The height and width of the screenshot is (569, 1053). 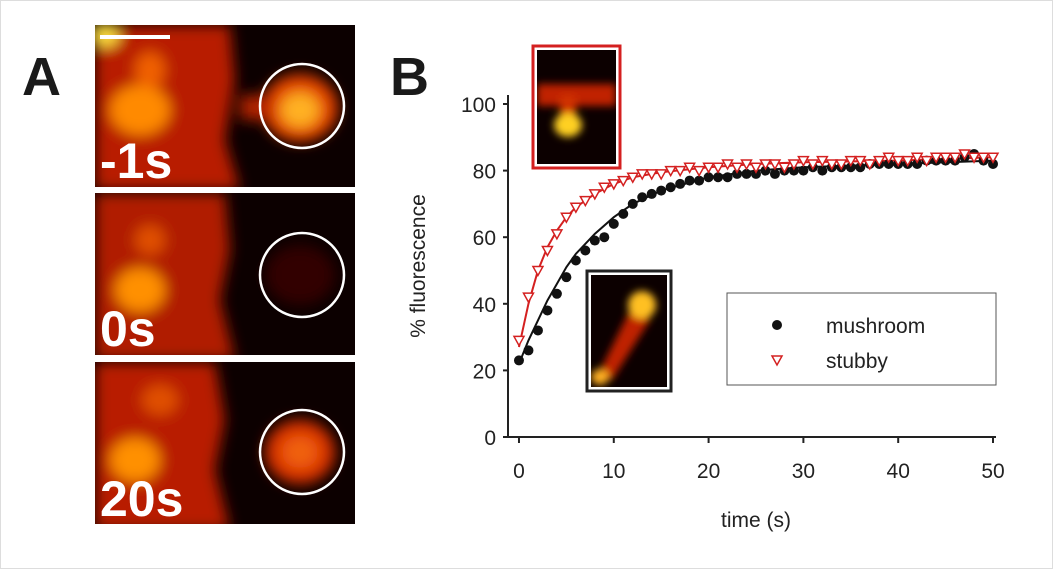 I want to click on x-tick-label: 20, so click(x=708, y=471).